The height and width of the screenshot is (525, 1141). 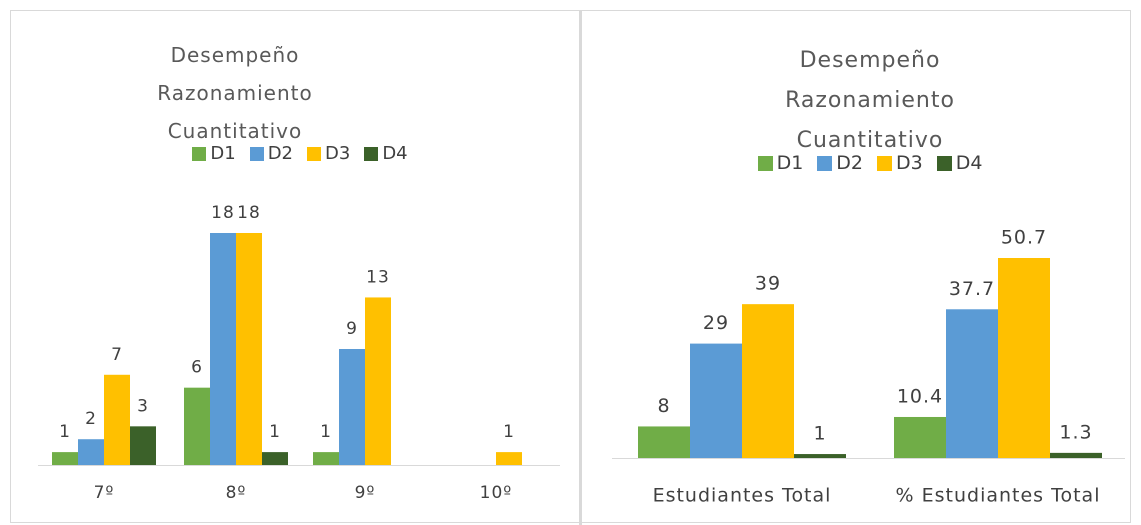 I want to click on data-label: 7, so click(x=117, y=355).